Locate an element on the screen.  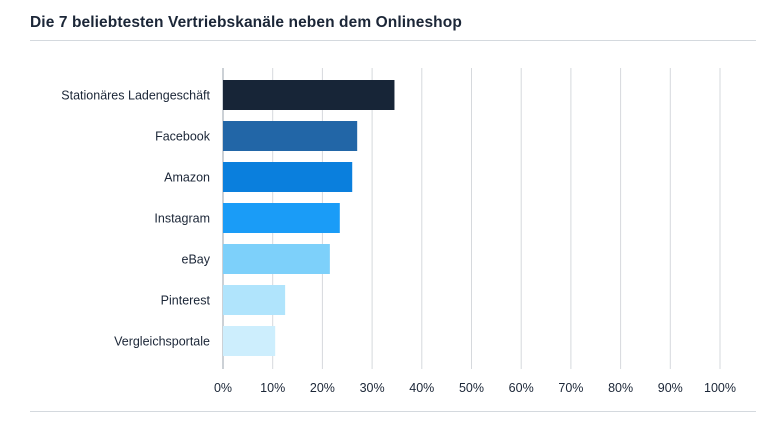
category-label: Pinterest is located at coordinates (186, 301).